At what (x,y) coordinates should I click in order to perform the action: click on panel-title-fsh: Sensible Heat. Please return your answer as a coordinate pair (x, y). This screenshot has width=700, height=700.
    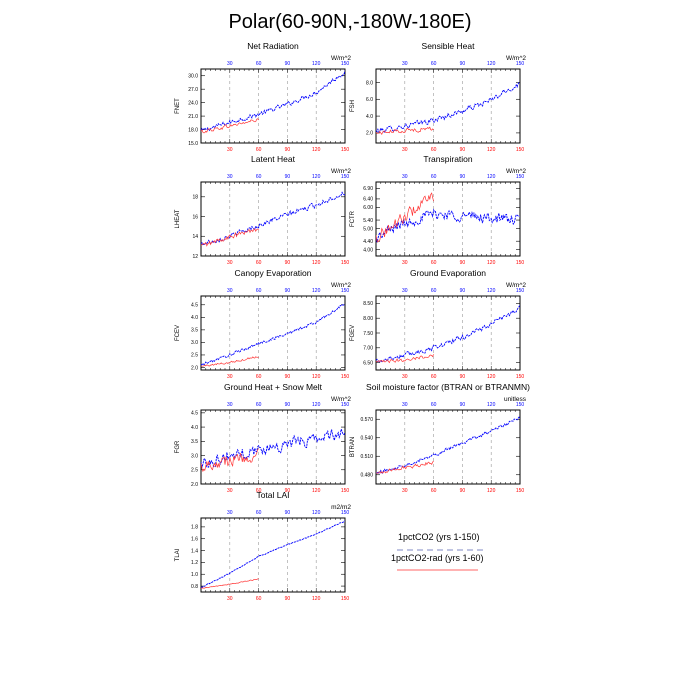
    Looking at the image, I should click on (449, 46).